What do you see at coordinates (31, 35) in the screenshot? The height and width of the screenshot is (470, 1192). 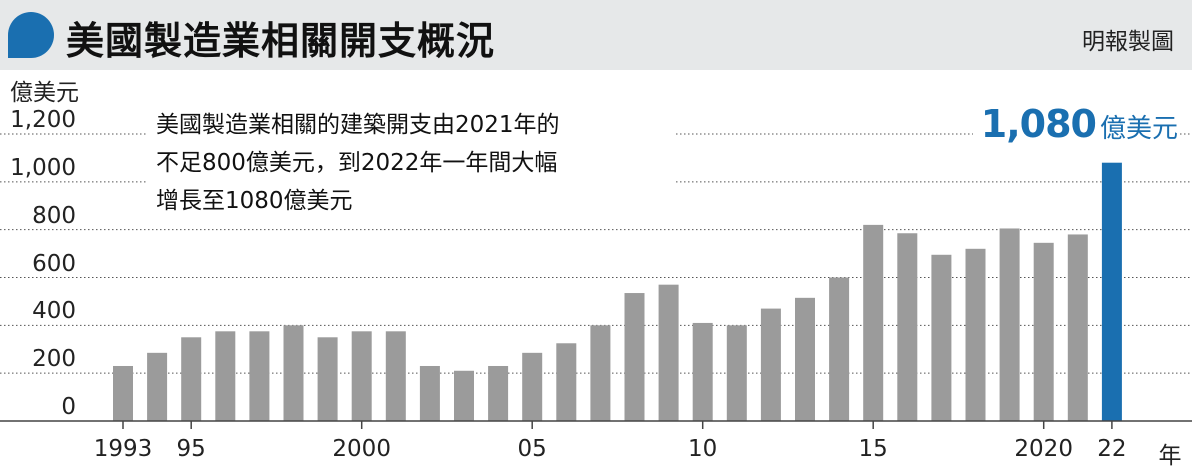 I see `title-bubble-icon` at bounding box center [31, 35].